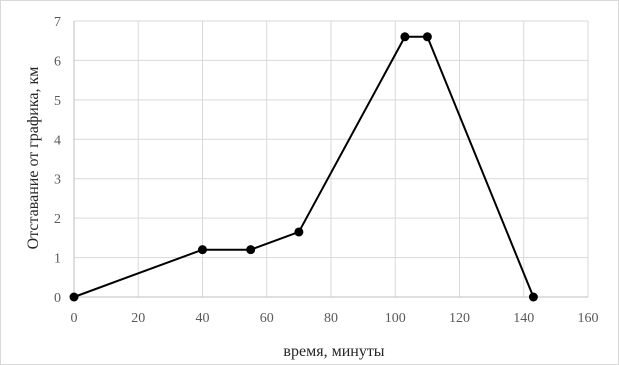  I want to click on y-tick-label: 4, so click(57, 140).